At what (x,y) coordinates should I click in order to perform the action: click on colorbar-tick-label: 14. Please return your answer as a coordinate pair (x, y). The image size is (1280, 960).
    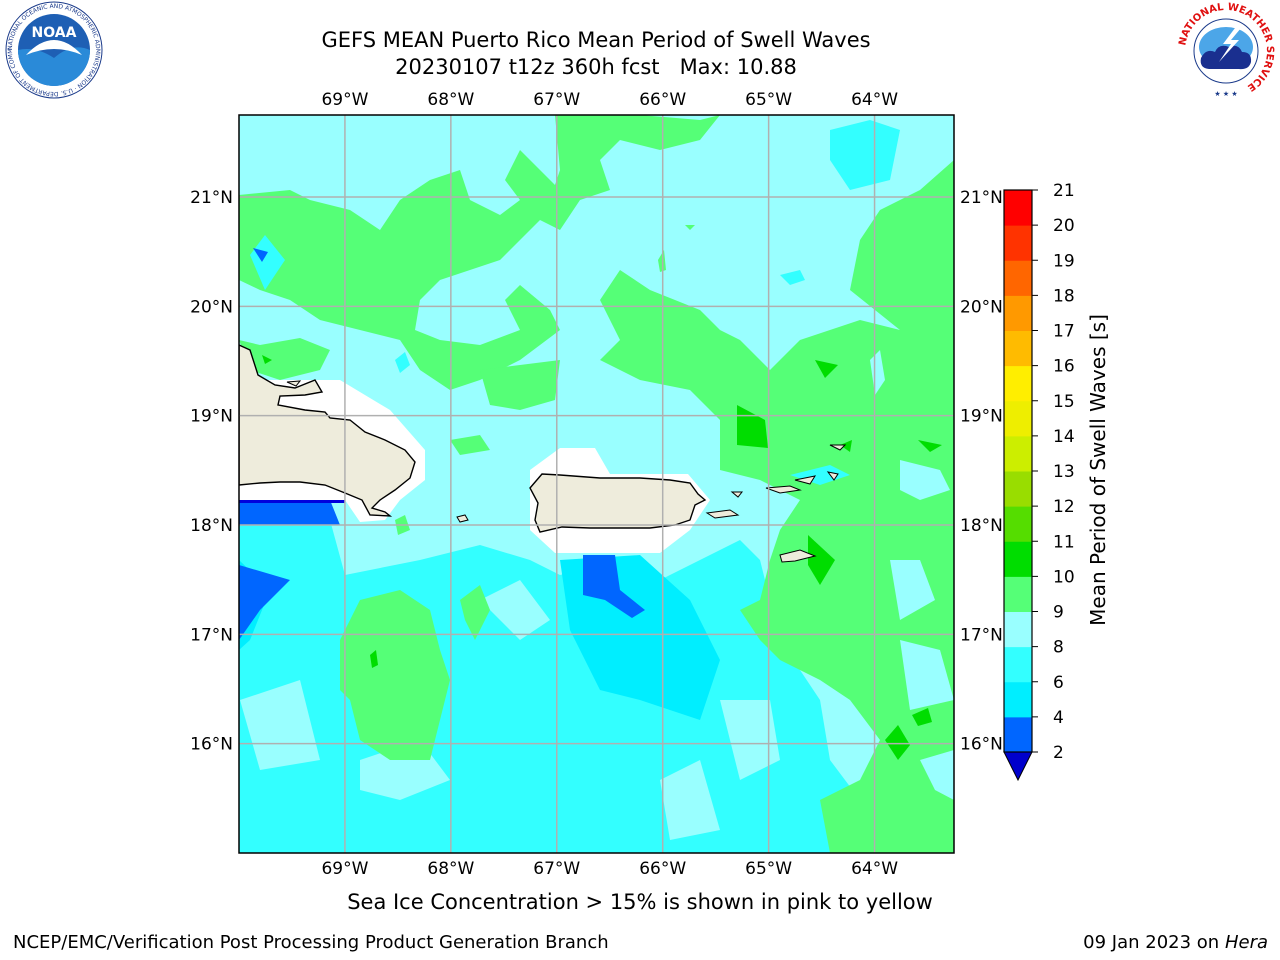
    Looking at the image, I should click on (1064, 437).